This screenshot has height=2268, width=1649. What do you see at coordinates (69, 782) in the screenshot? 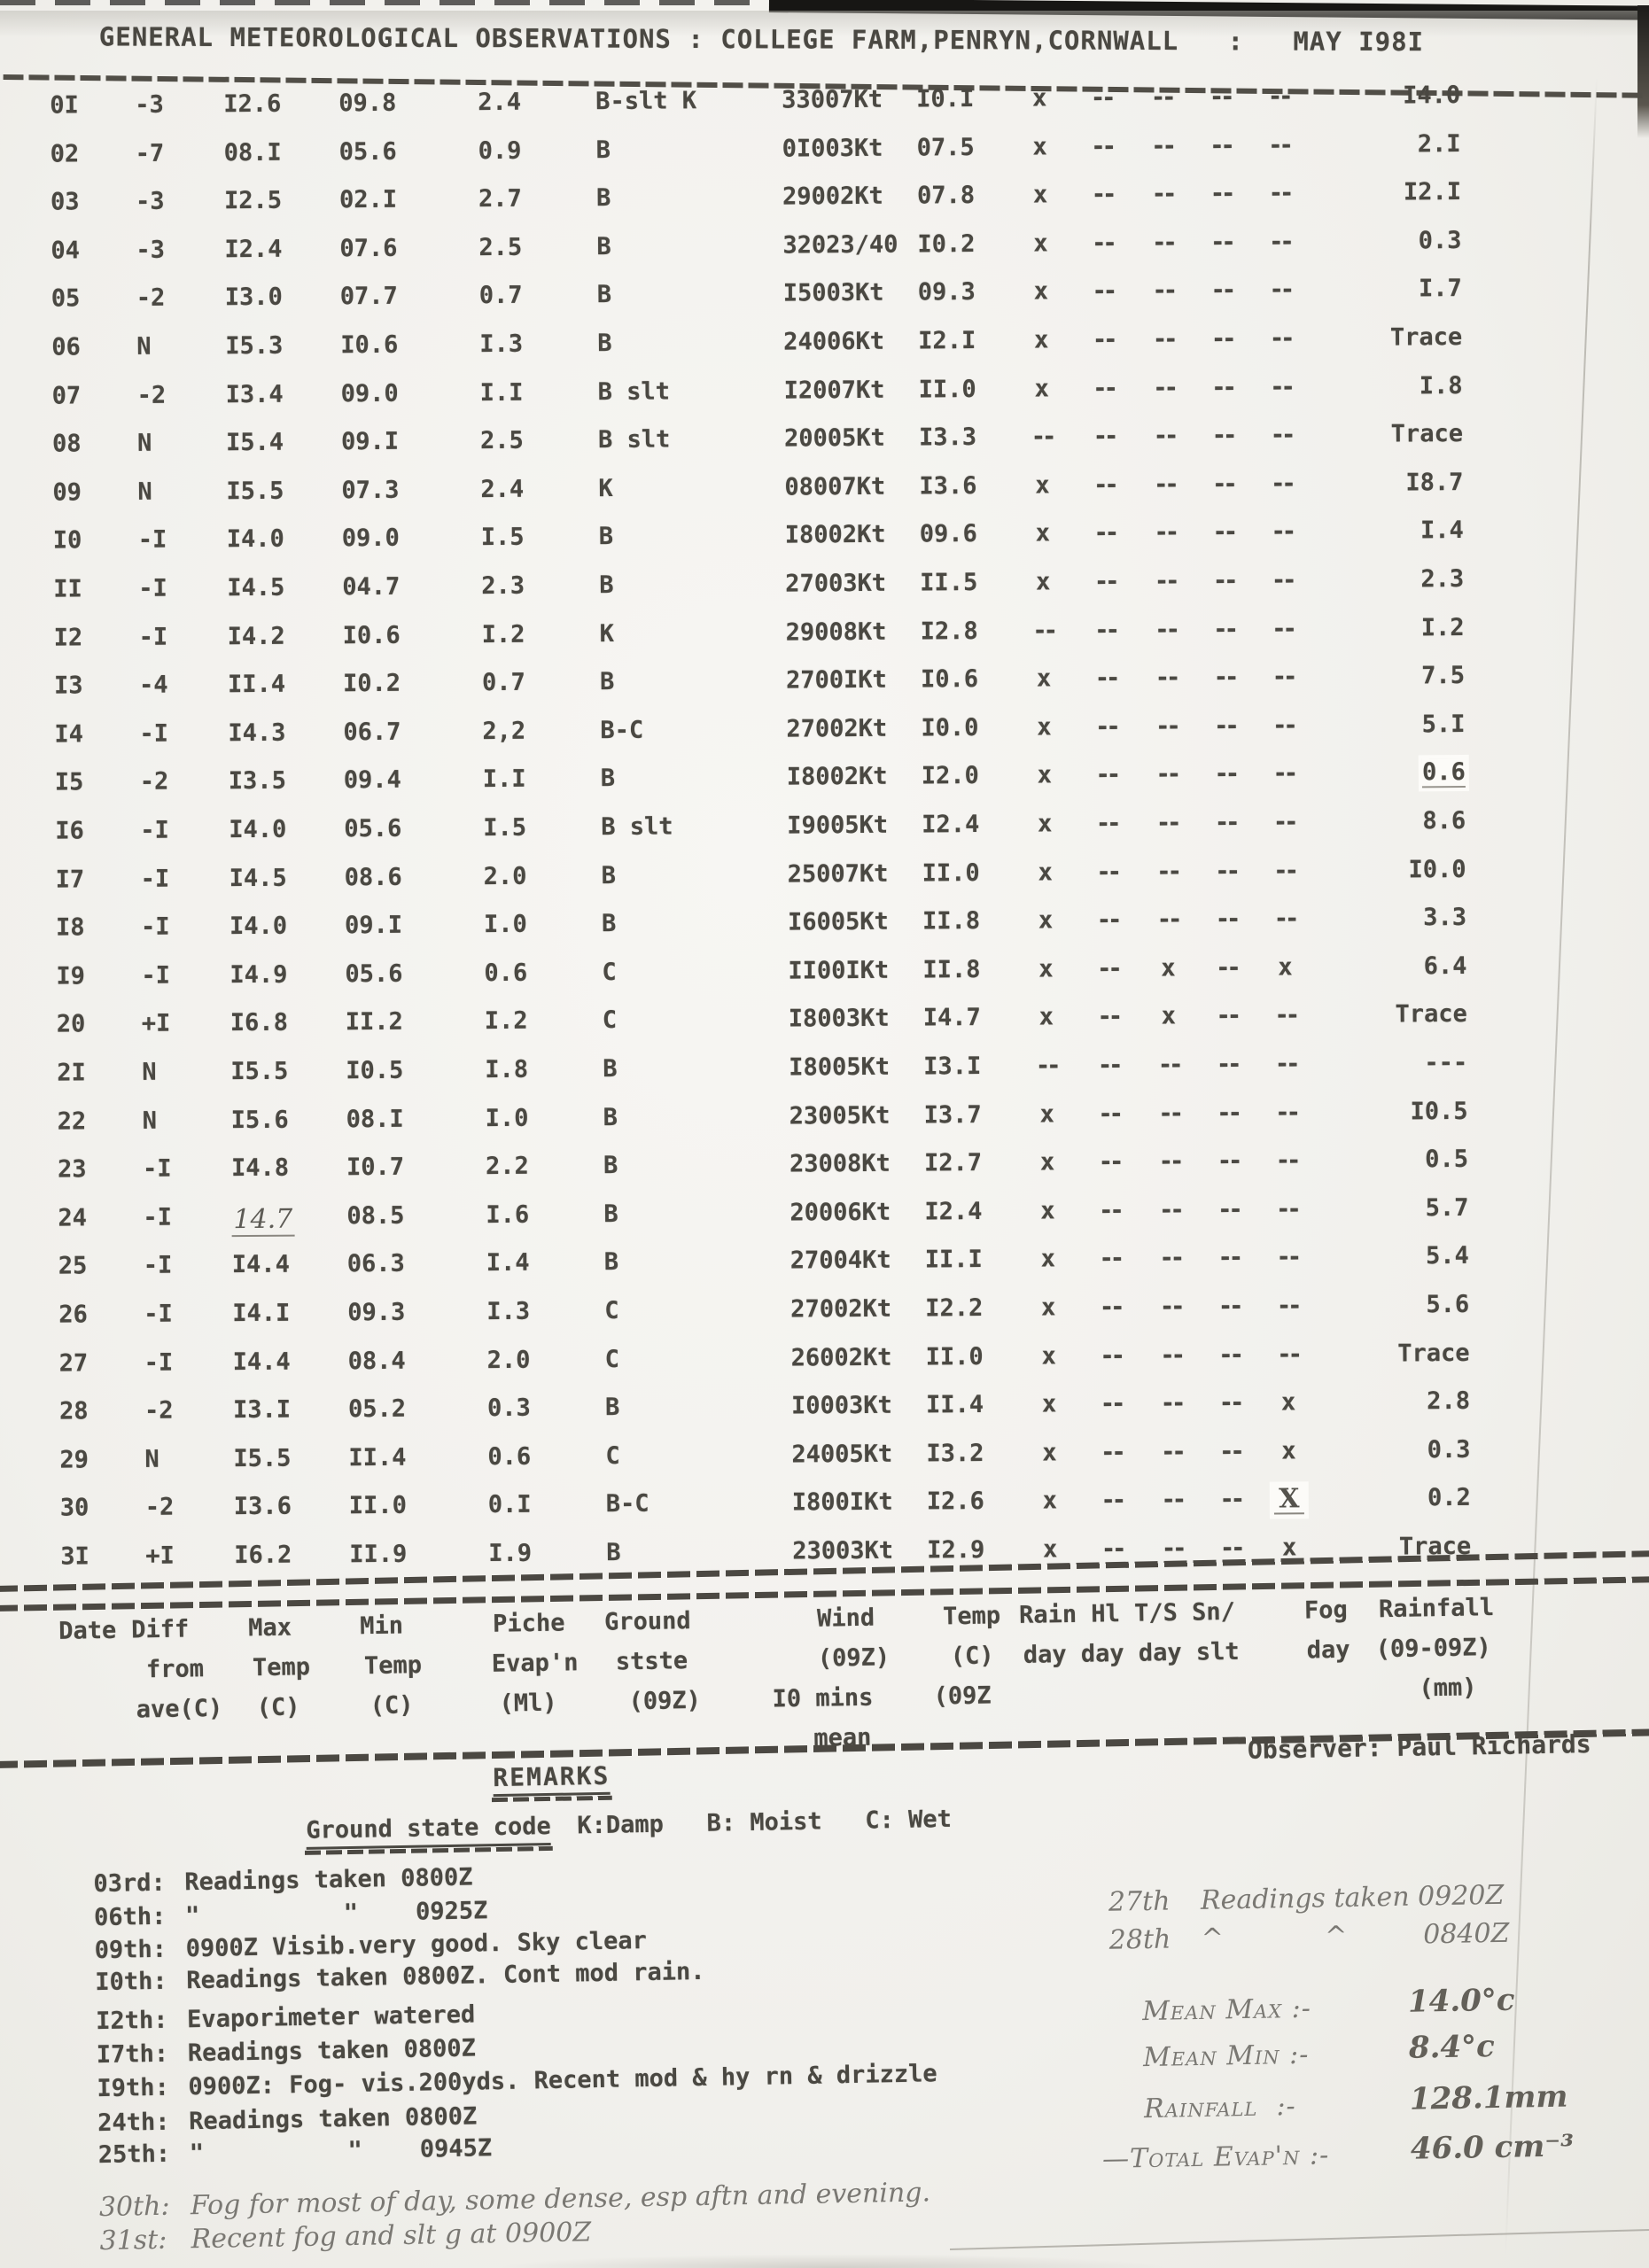
I see `cell-date: I5` at bounding box center [69, 782].